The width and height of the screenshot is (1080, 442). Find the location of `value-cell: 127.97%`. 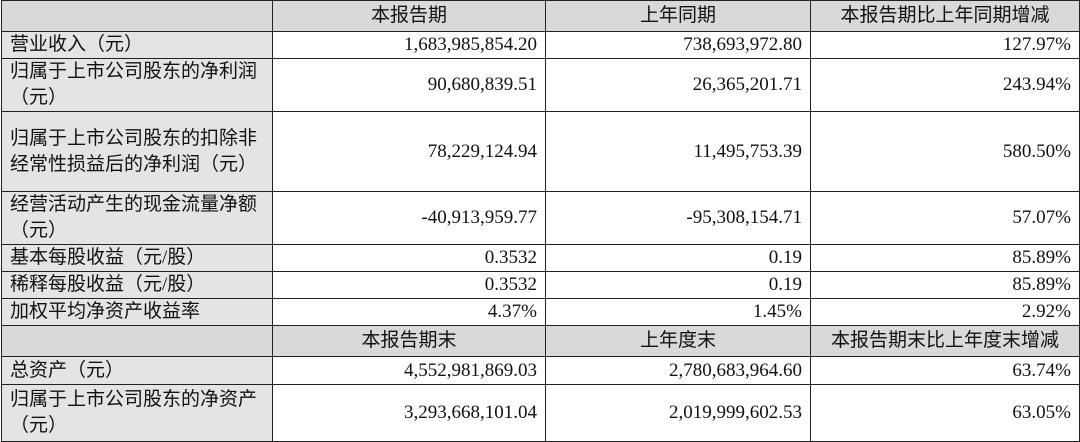

value-cell: 127.97% is located at coordinates (945, 45).